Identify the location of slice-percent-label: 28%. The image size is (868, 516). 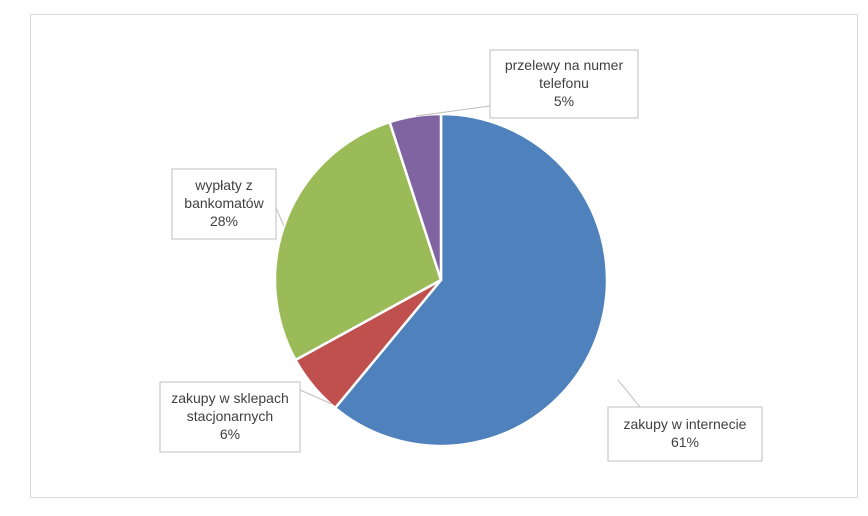
(224, 221).